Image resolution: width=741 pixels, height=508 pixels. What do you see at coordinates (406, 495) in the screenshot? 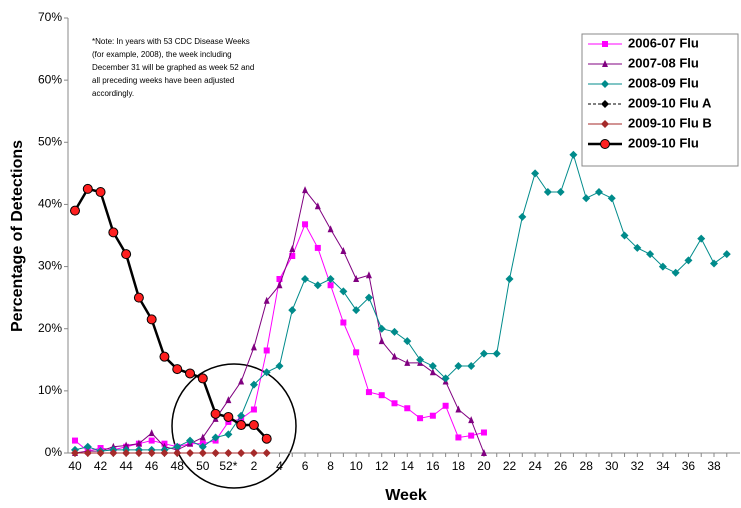
I see `x-axis-label: Week` at bounding box center [406, 495].